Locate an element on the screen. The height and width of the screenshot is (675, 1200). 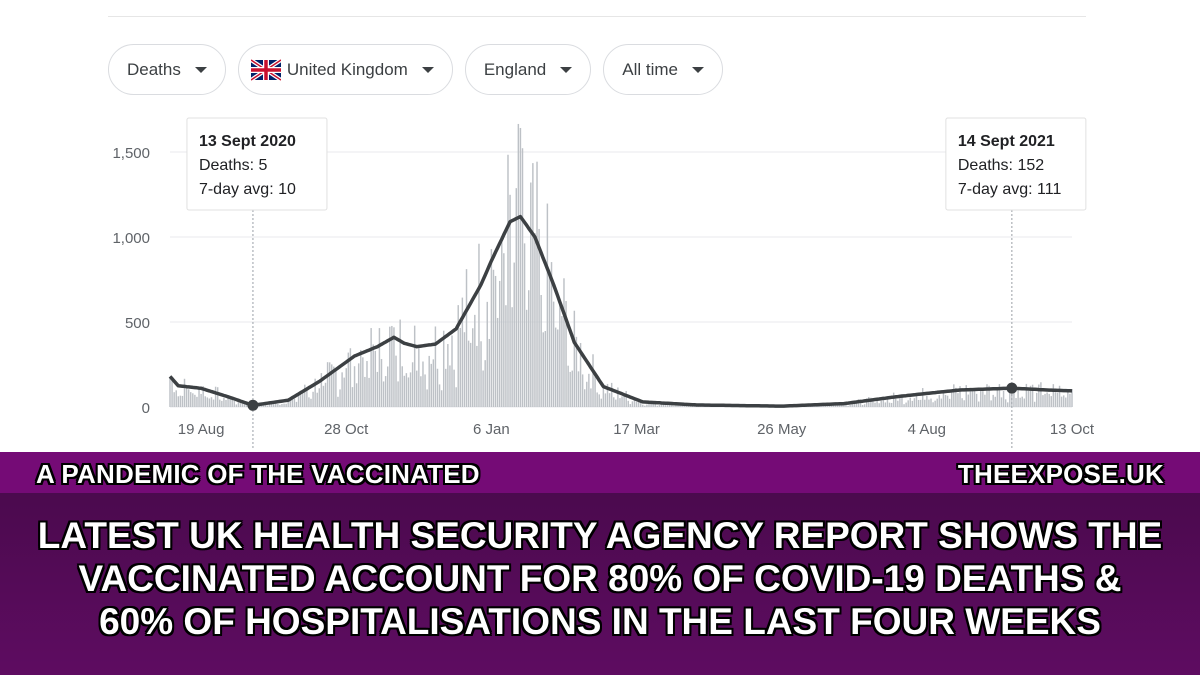
metric-dropdown: Deaths is located at coordinates (167, 69).